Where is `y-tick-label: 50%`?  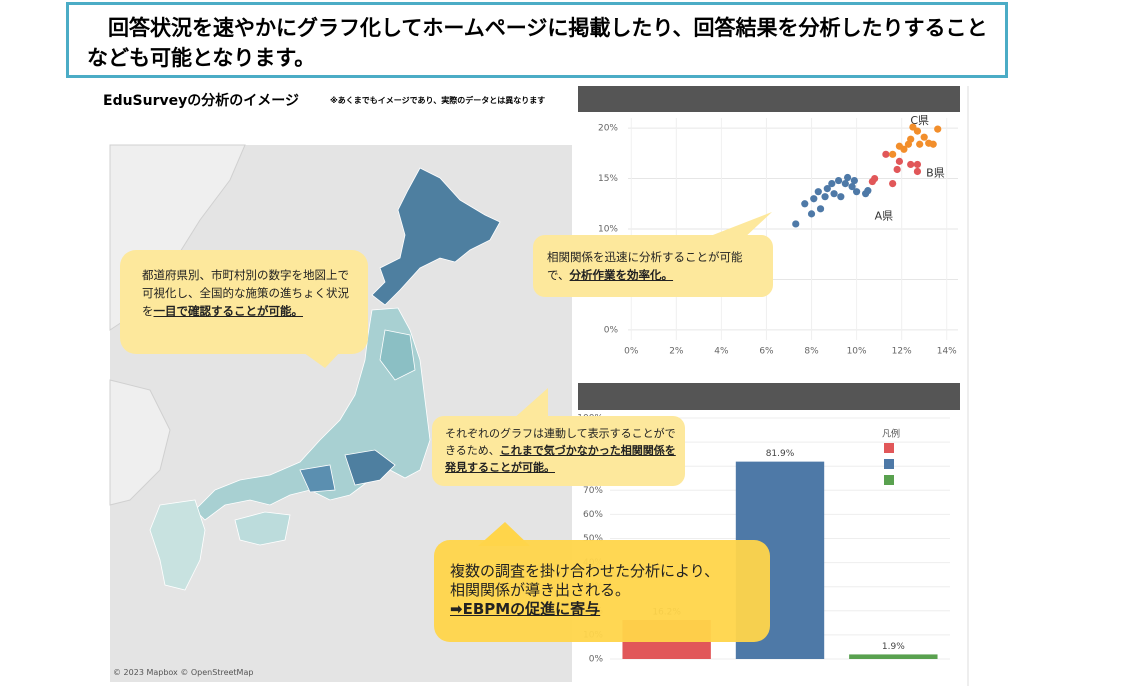 y-tick-label: 50% is located at coordinates (593, 539).